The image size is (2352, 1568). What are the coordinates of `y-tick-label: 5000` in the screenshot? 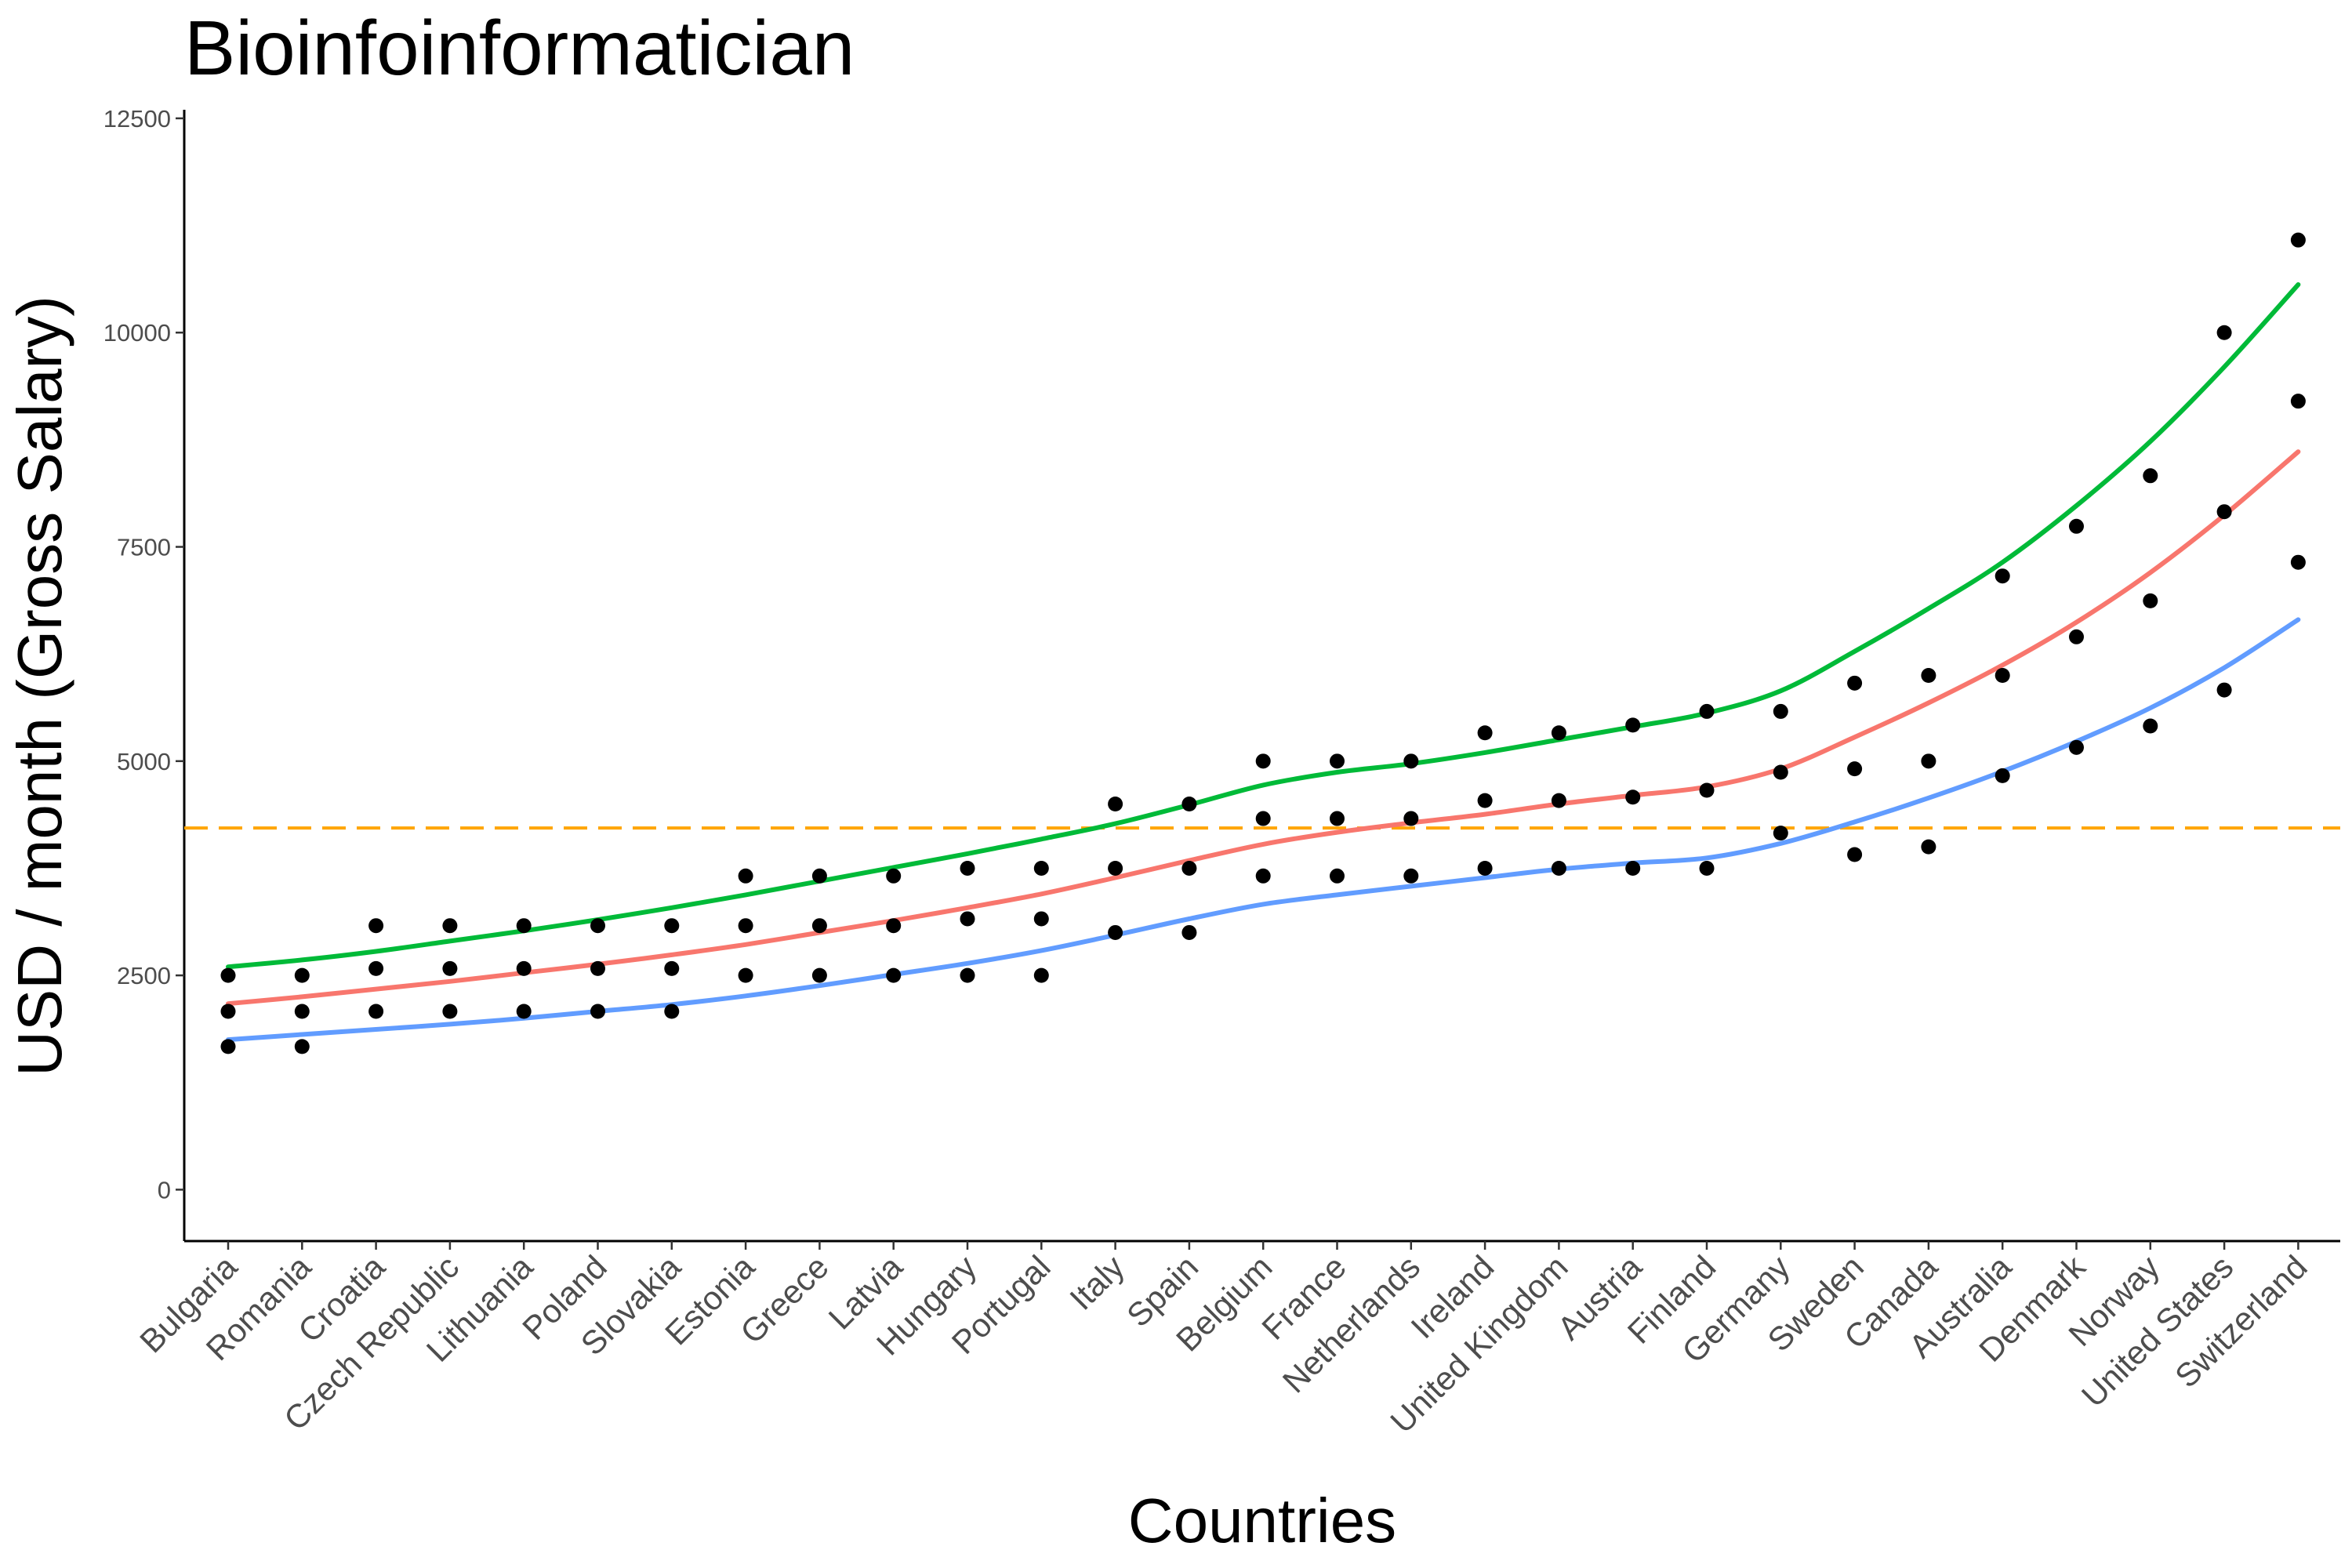 It's located at (144, 761).